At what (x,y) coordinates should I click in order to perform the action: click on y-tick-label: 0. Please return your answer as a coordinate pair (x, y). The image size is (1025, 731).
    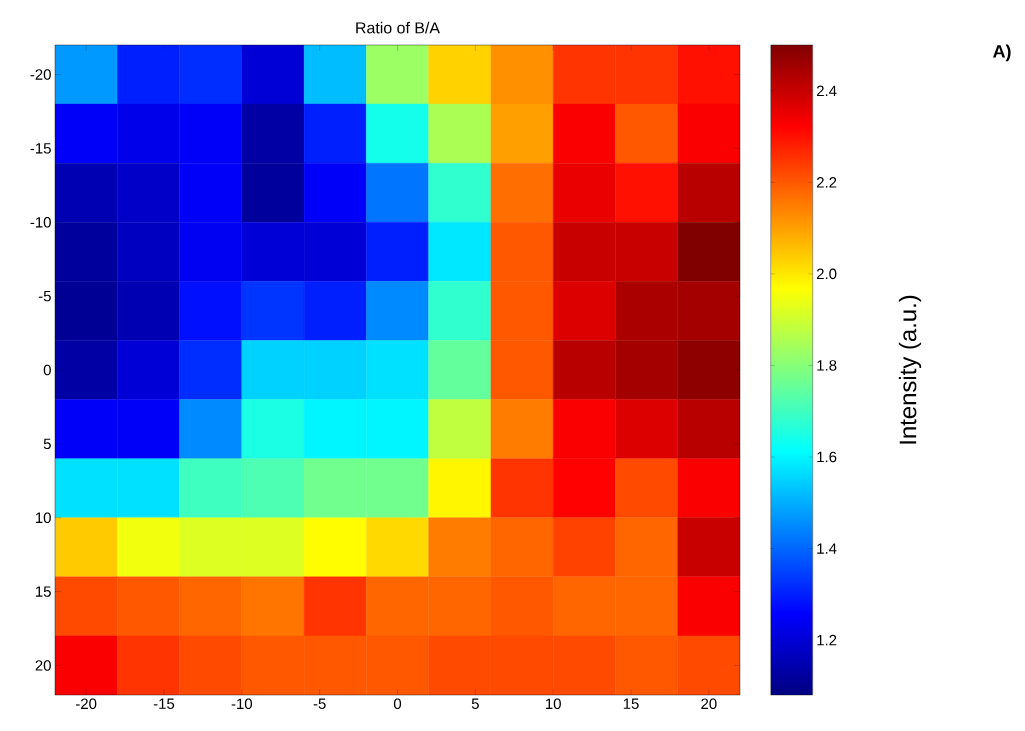
    Looking at the image, I should click on (47, 370).